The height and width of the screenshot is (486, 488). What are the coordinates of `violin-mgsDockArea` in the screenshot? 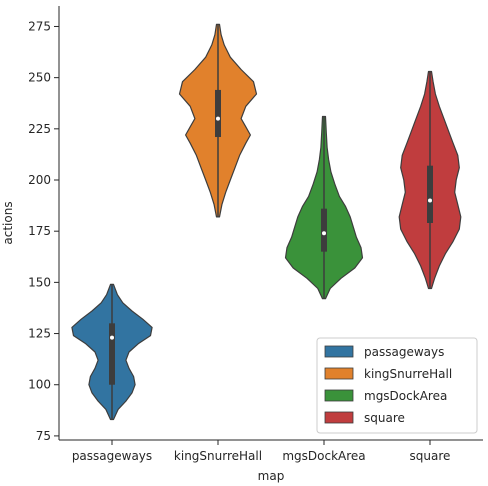 It's located at (324, 207).